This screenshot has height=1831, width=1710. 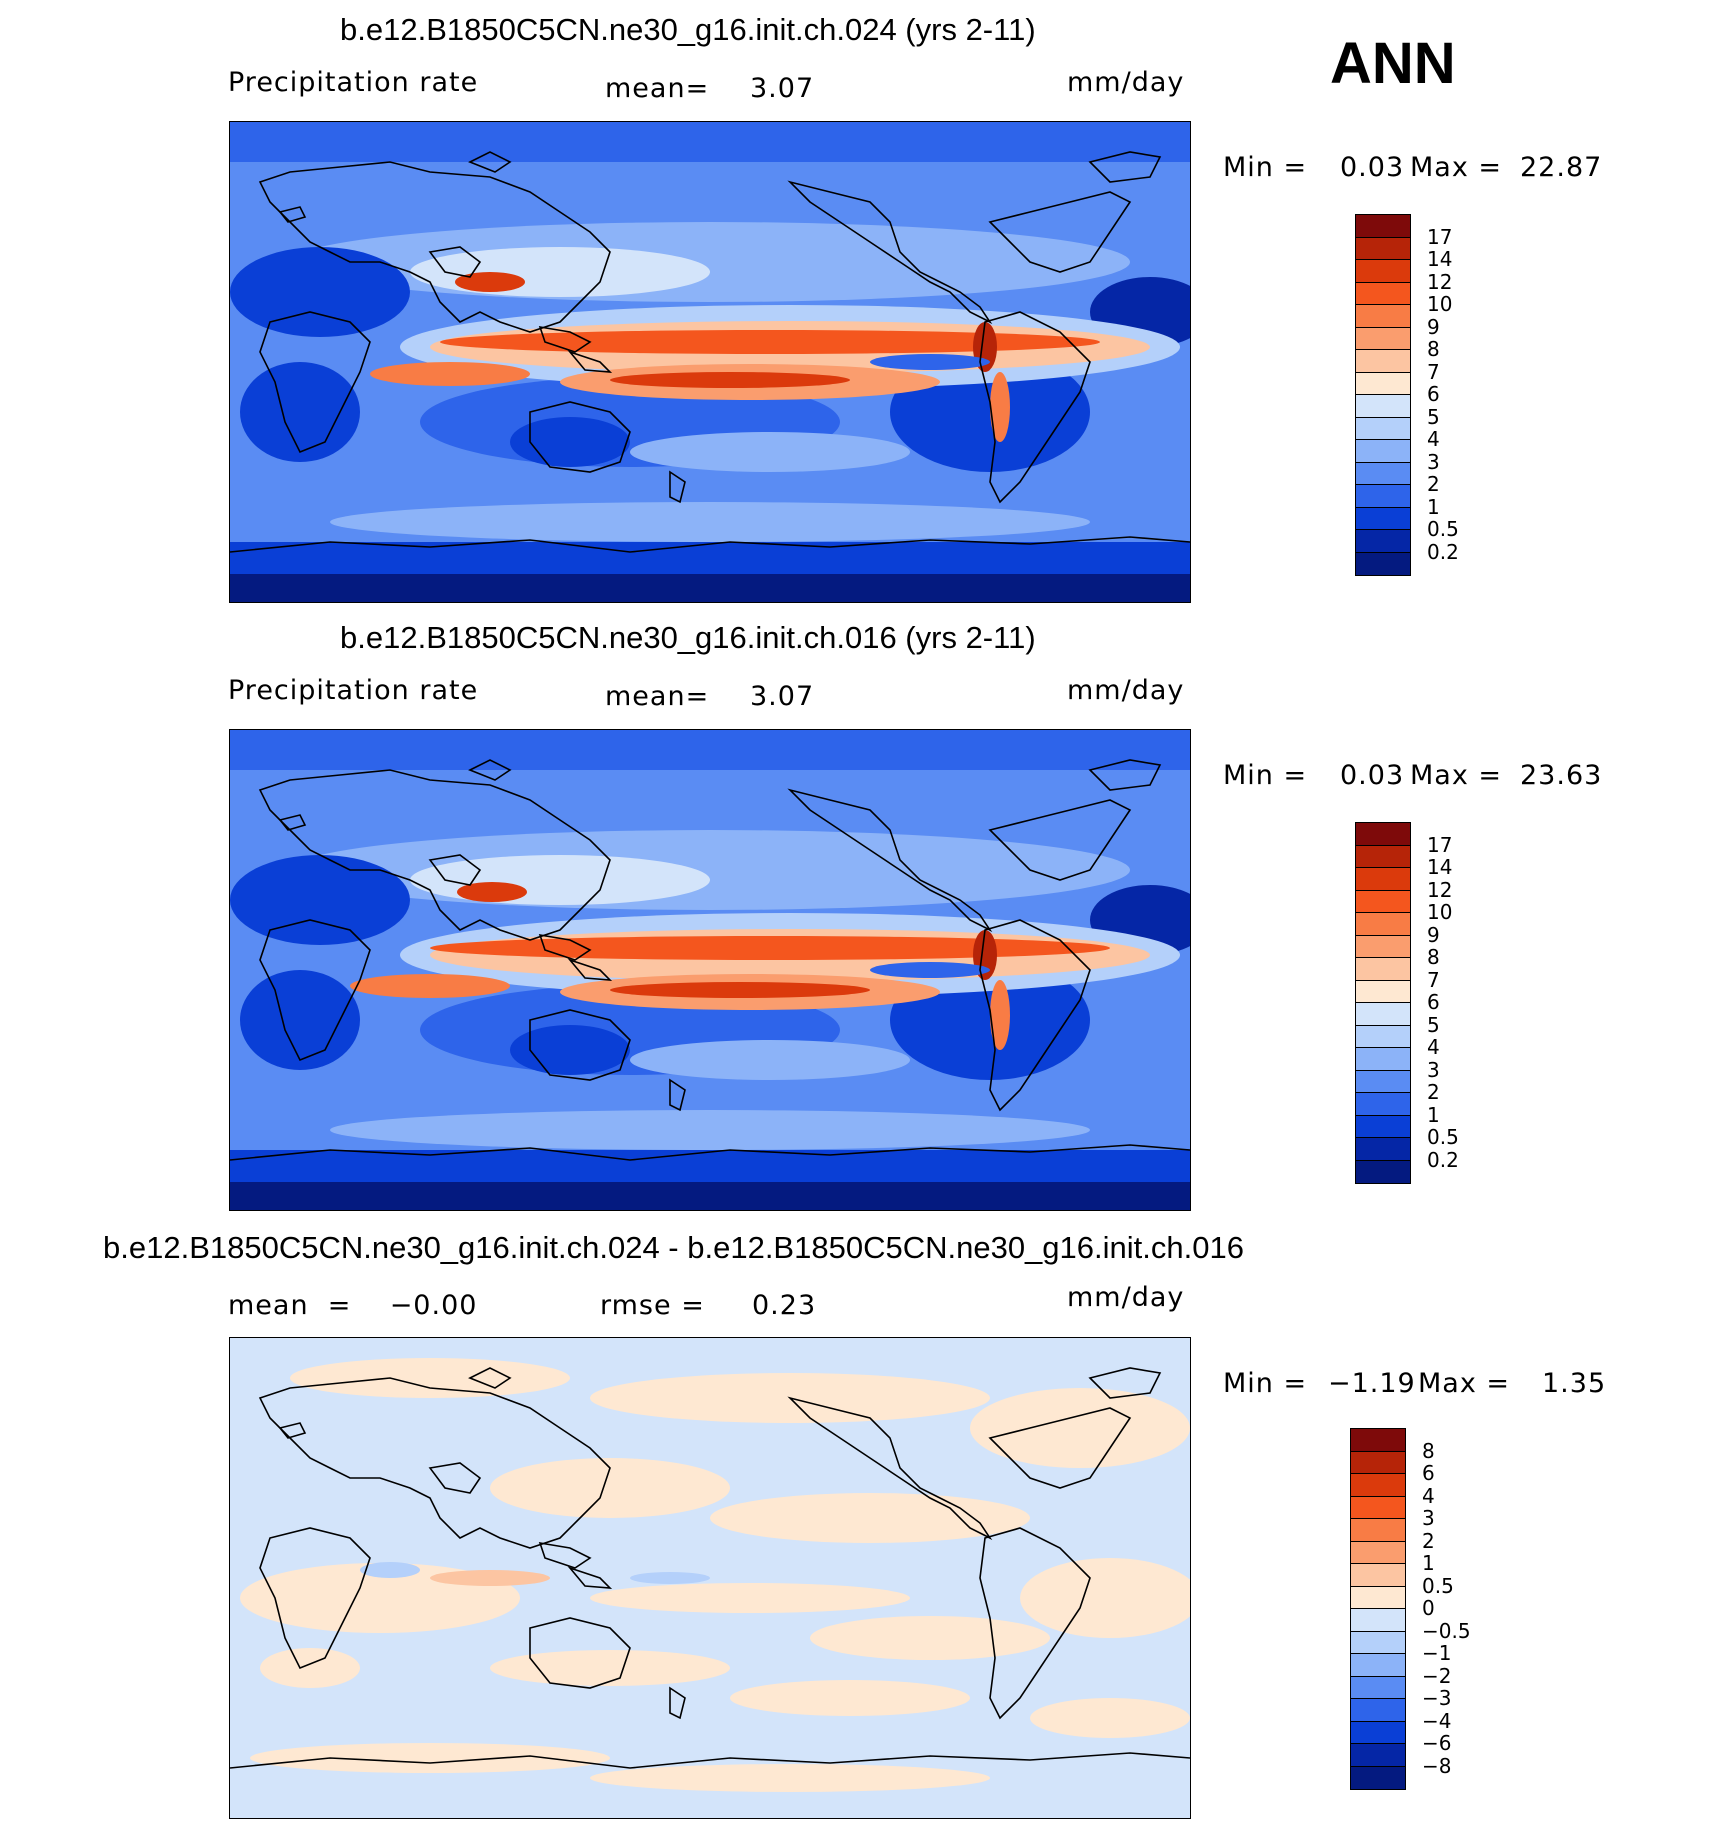 What do you see at coordinates (1456, 167) in the screenshot?
I see `panel-1-max-label: Max =` at bounding box center [1456, 167].